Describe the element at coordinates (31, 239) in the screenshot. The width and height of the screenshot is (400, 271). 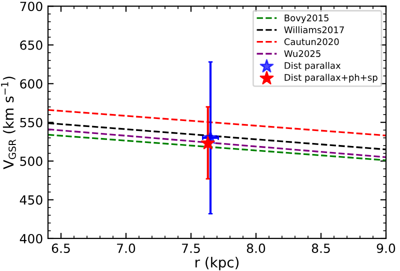
I see `y-tick-label: 400` at that location.